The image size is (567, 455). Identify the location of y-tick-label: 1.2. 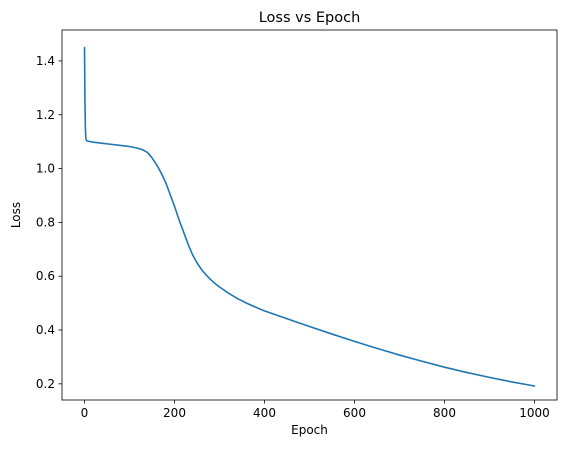
(45, 115).